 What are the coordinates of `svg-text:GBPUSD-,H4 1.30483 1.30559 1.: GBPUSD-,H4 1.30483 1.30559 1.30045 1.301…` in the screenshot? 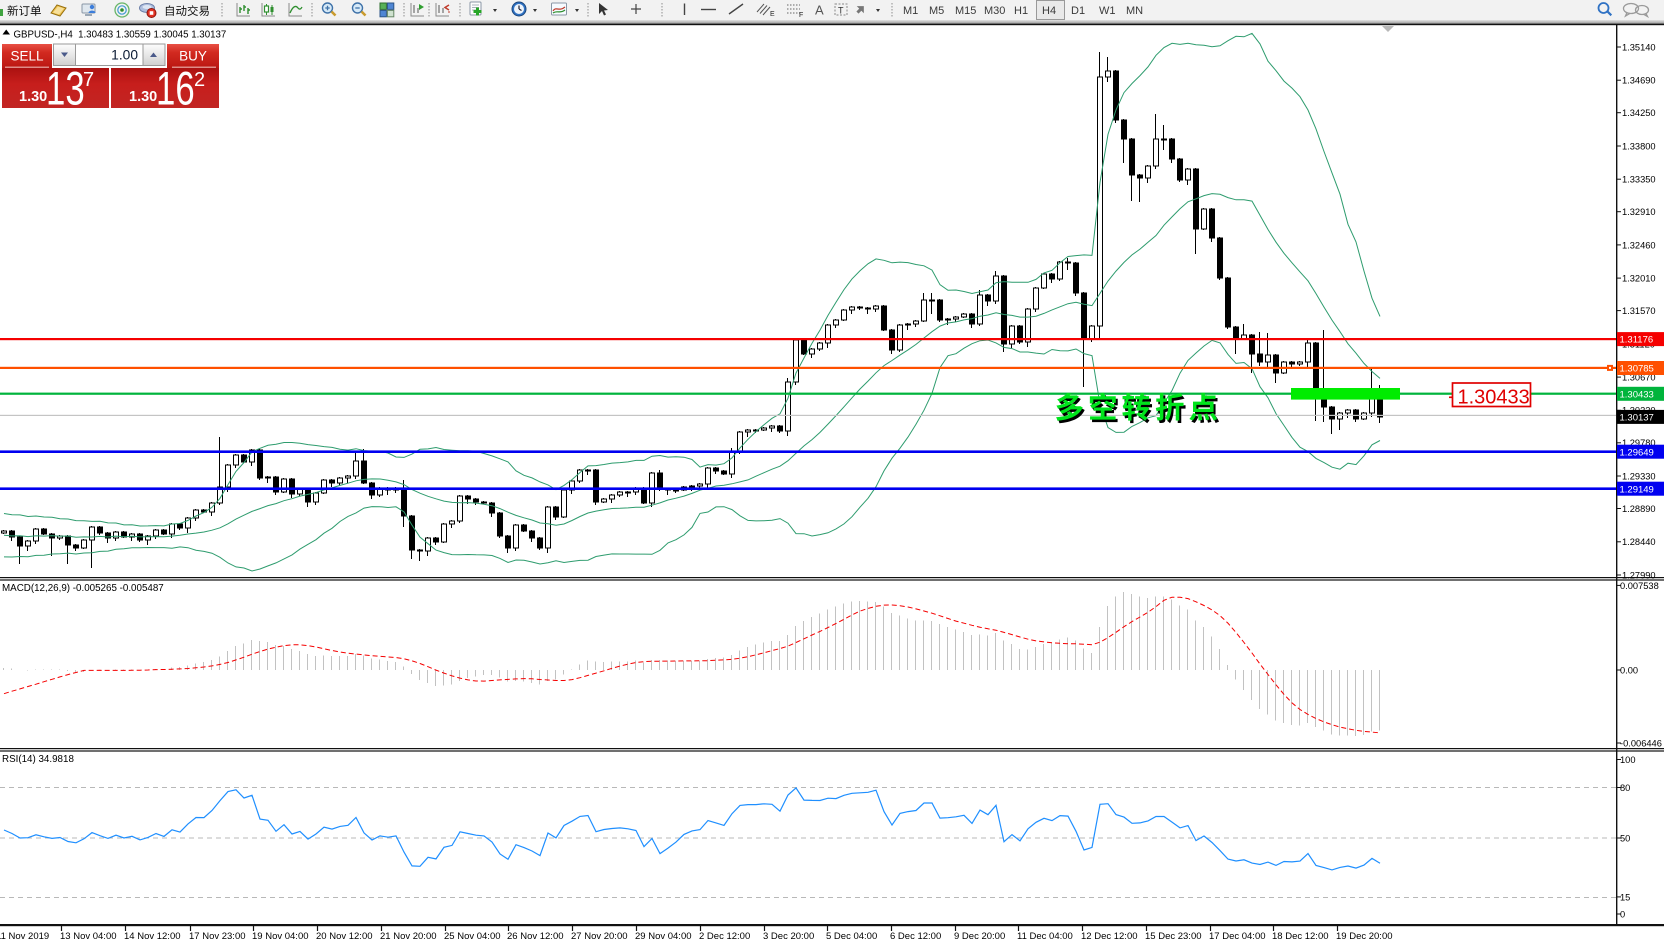 It's located at (120, 35).